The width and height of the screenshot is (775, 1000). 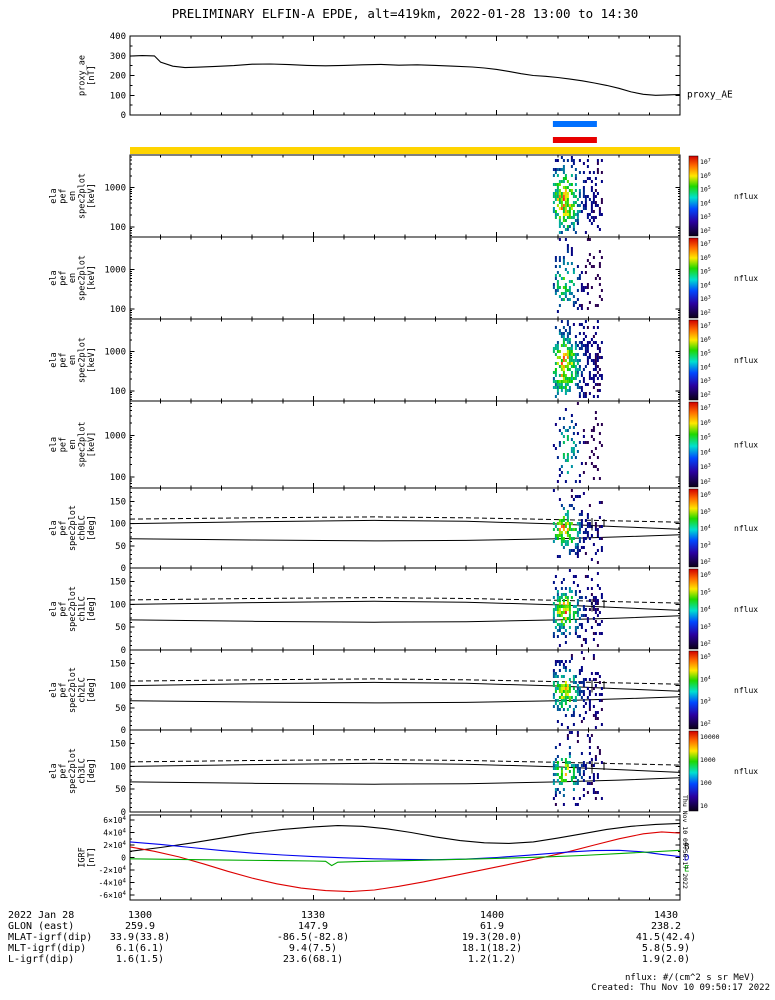 What do you see at coordinates (54, 770) in the screenshot?
I see `y-axis-label: ela` at bounding box center [54, 770].